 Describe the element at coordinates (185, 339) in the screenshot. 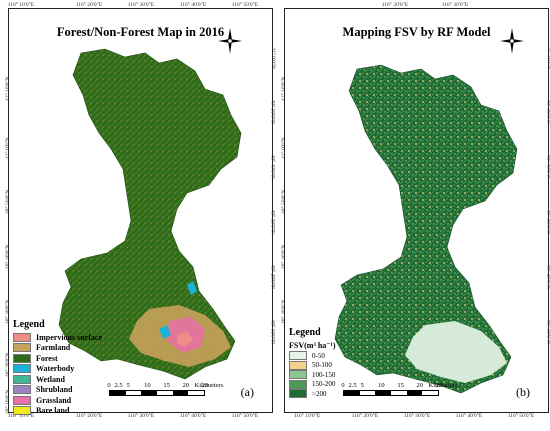

I see `impervious-patch` at that location.